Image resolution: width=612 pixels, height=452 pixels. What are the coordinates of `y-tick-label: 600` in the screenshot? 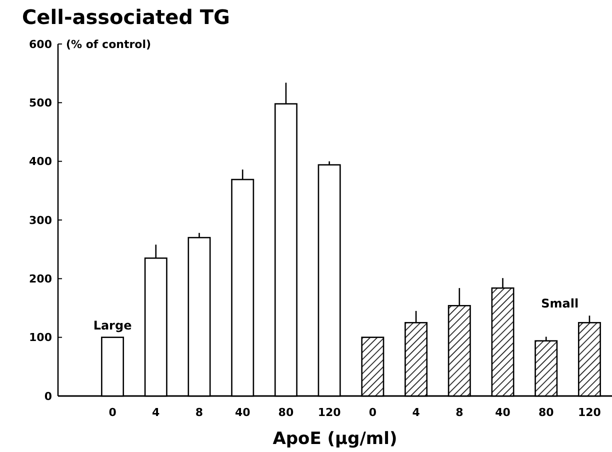 It's located at (40, 44).